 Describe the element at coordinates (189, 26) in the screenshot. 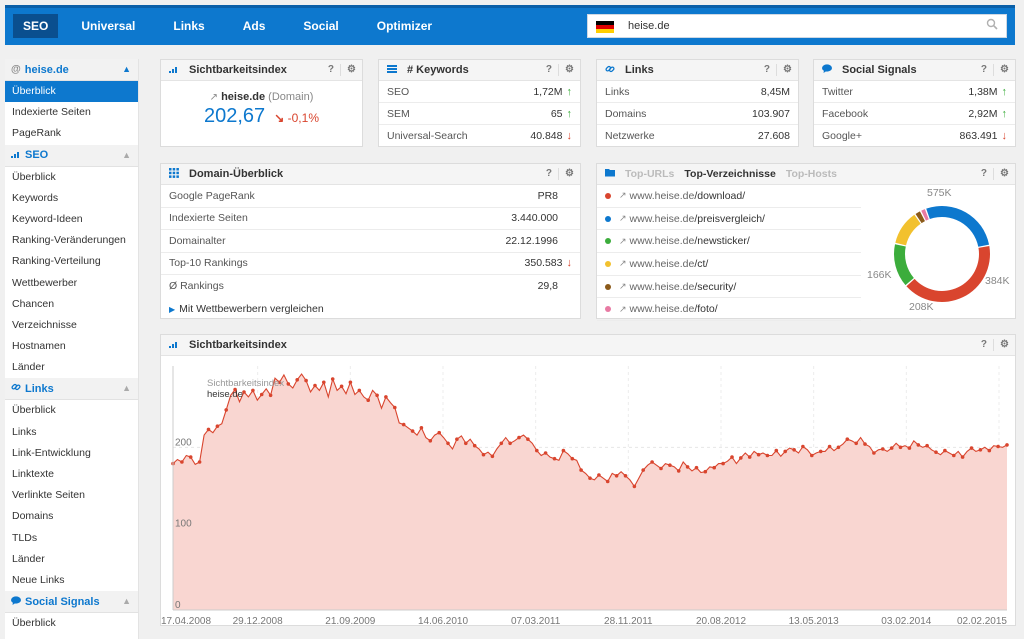

I see `nav-item-links: Links` at that location.